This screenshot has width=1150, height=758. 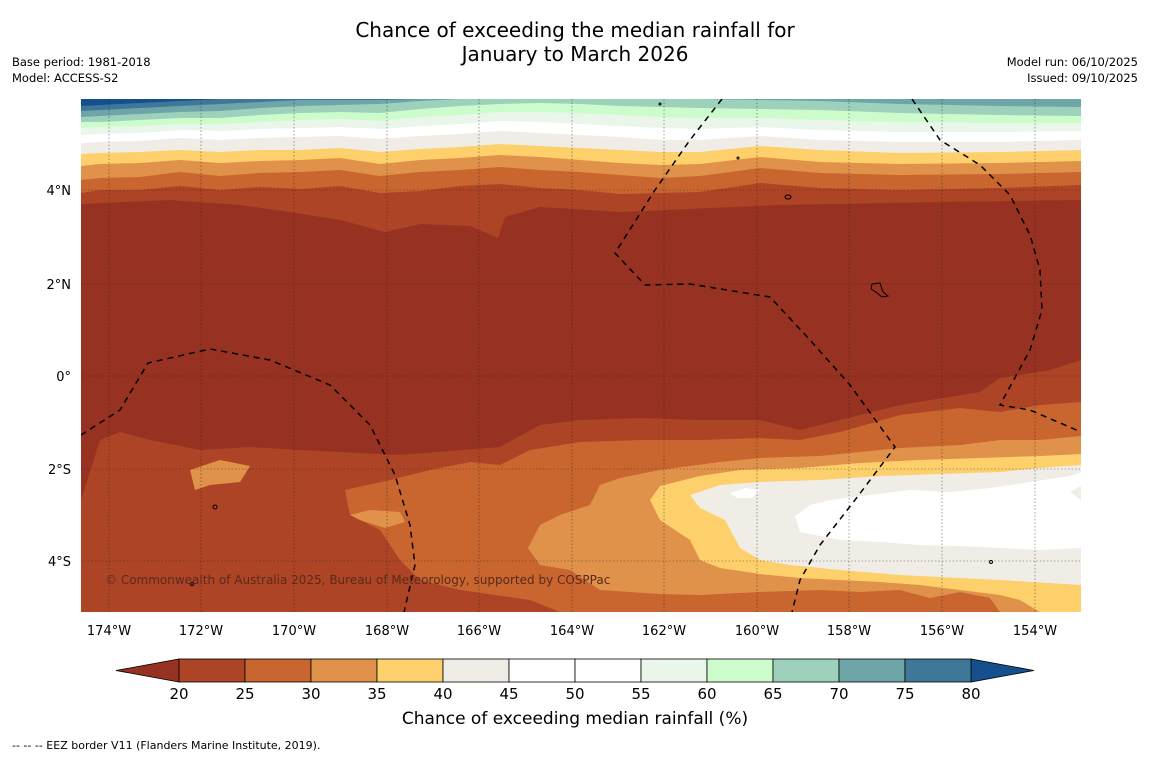 I want to click on colorbar-title: Chance of exceeding median rainfall (%), so click(x=575, y=719).